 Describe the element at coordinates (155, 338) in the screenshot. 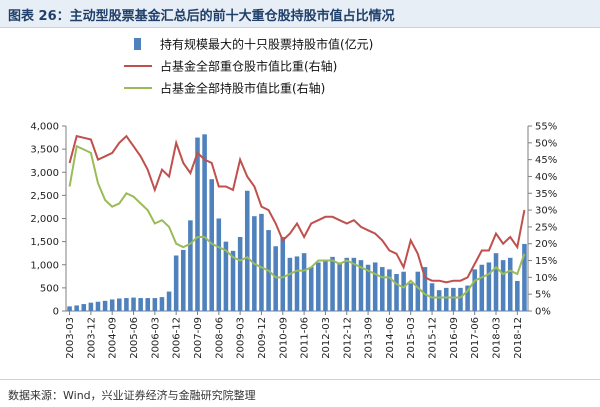

I see `x-tick-label: 2006-03` at that location.